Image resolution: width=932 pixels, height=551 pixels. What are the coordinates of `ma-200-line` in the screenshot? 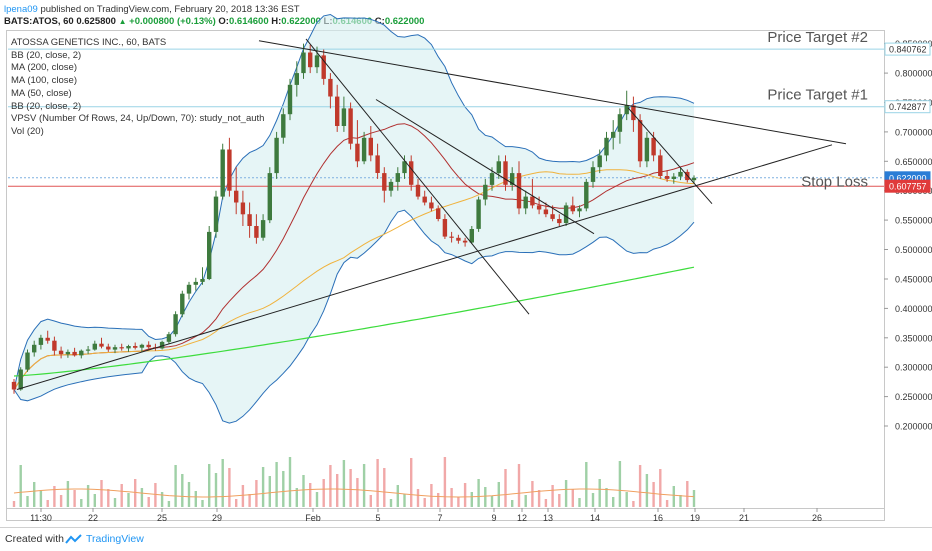 It's located at (354, 321).